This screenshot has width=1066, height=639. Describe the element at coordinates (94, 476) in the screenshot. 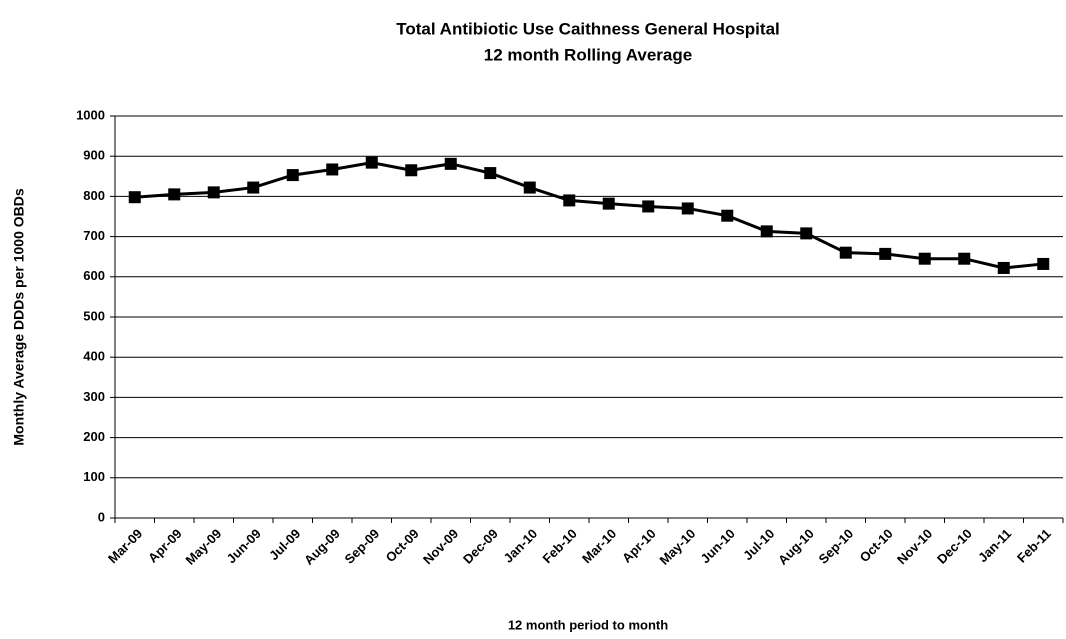

I see `y-tick-label: 100` at that location.